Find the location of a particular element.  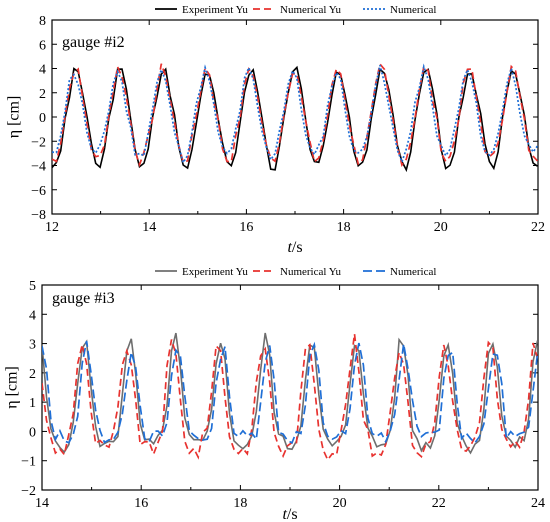

y-tick-label: −8 is located at coordinates (38, 215).